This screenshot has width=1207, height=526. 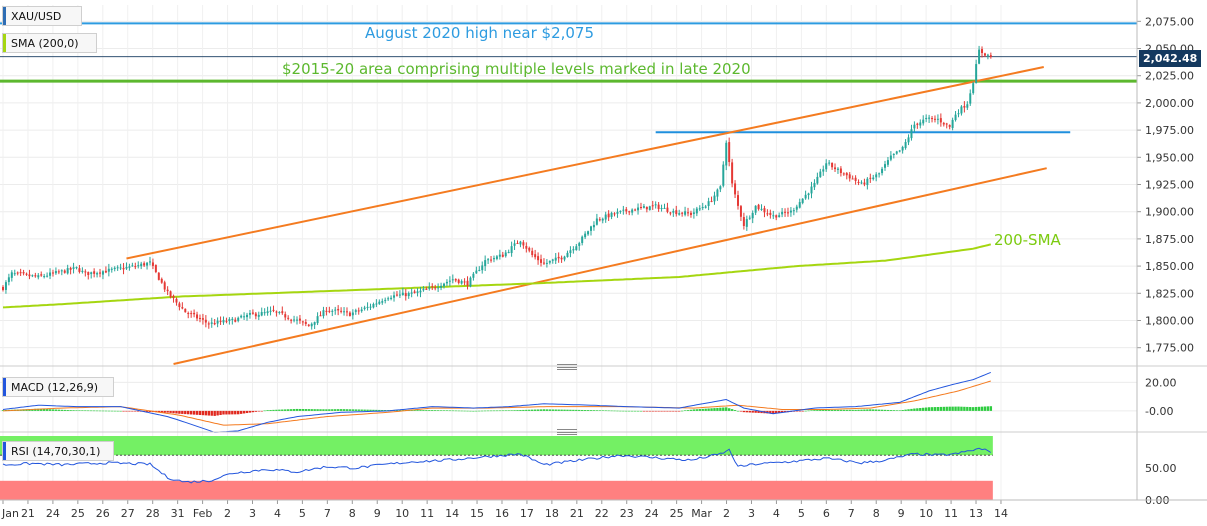 What do you see at coordinates (567, 432) in the screenshot?
I see `panel-resize-handle-rsi` at bounding box center [567, 432].